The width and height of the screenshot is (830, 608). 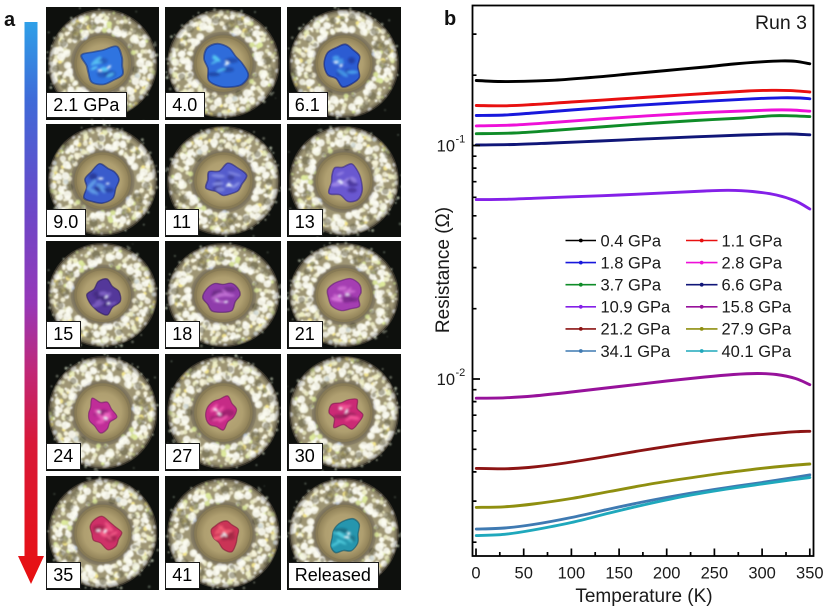 What do you see at coordinates (752, 286) in the screenshot?
I see `svg-text: 6.6 GPa` at bounding box center [752, 286].